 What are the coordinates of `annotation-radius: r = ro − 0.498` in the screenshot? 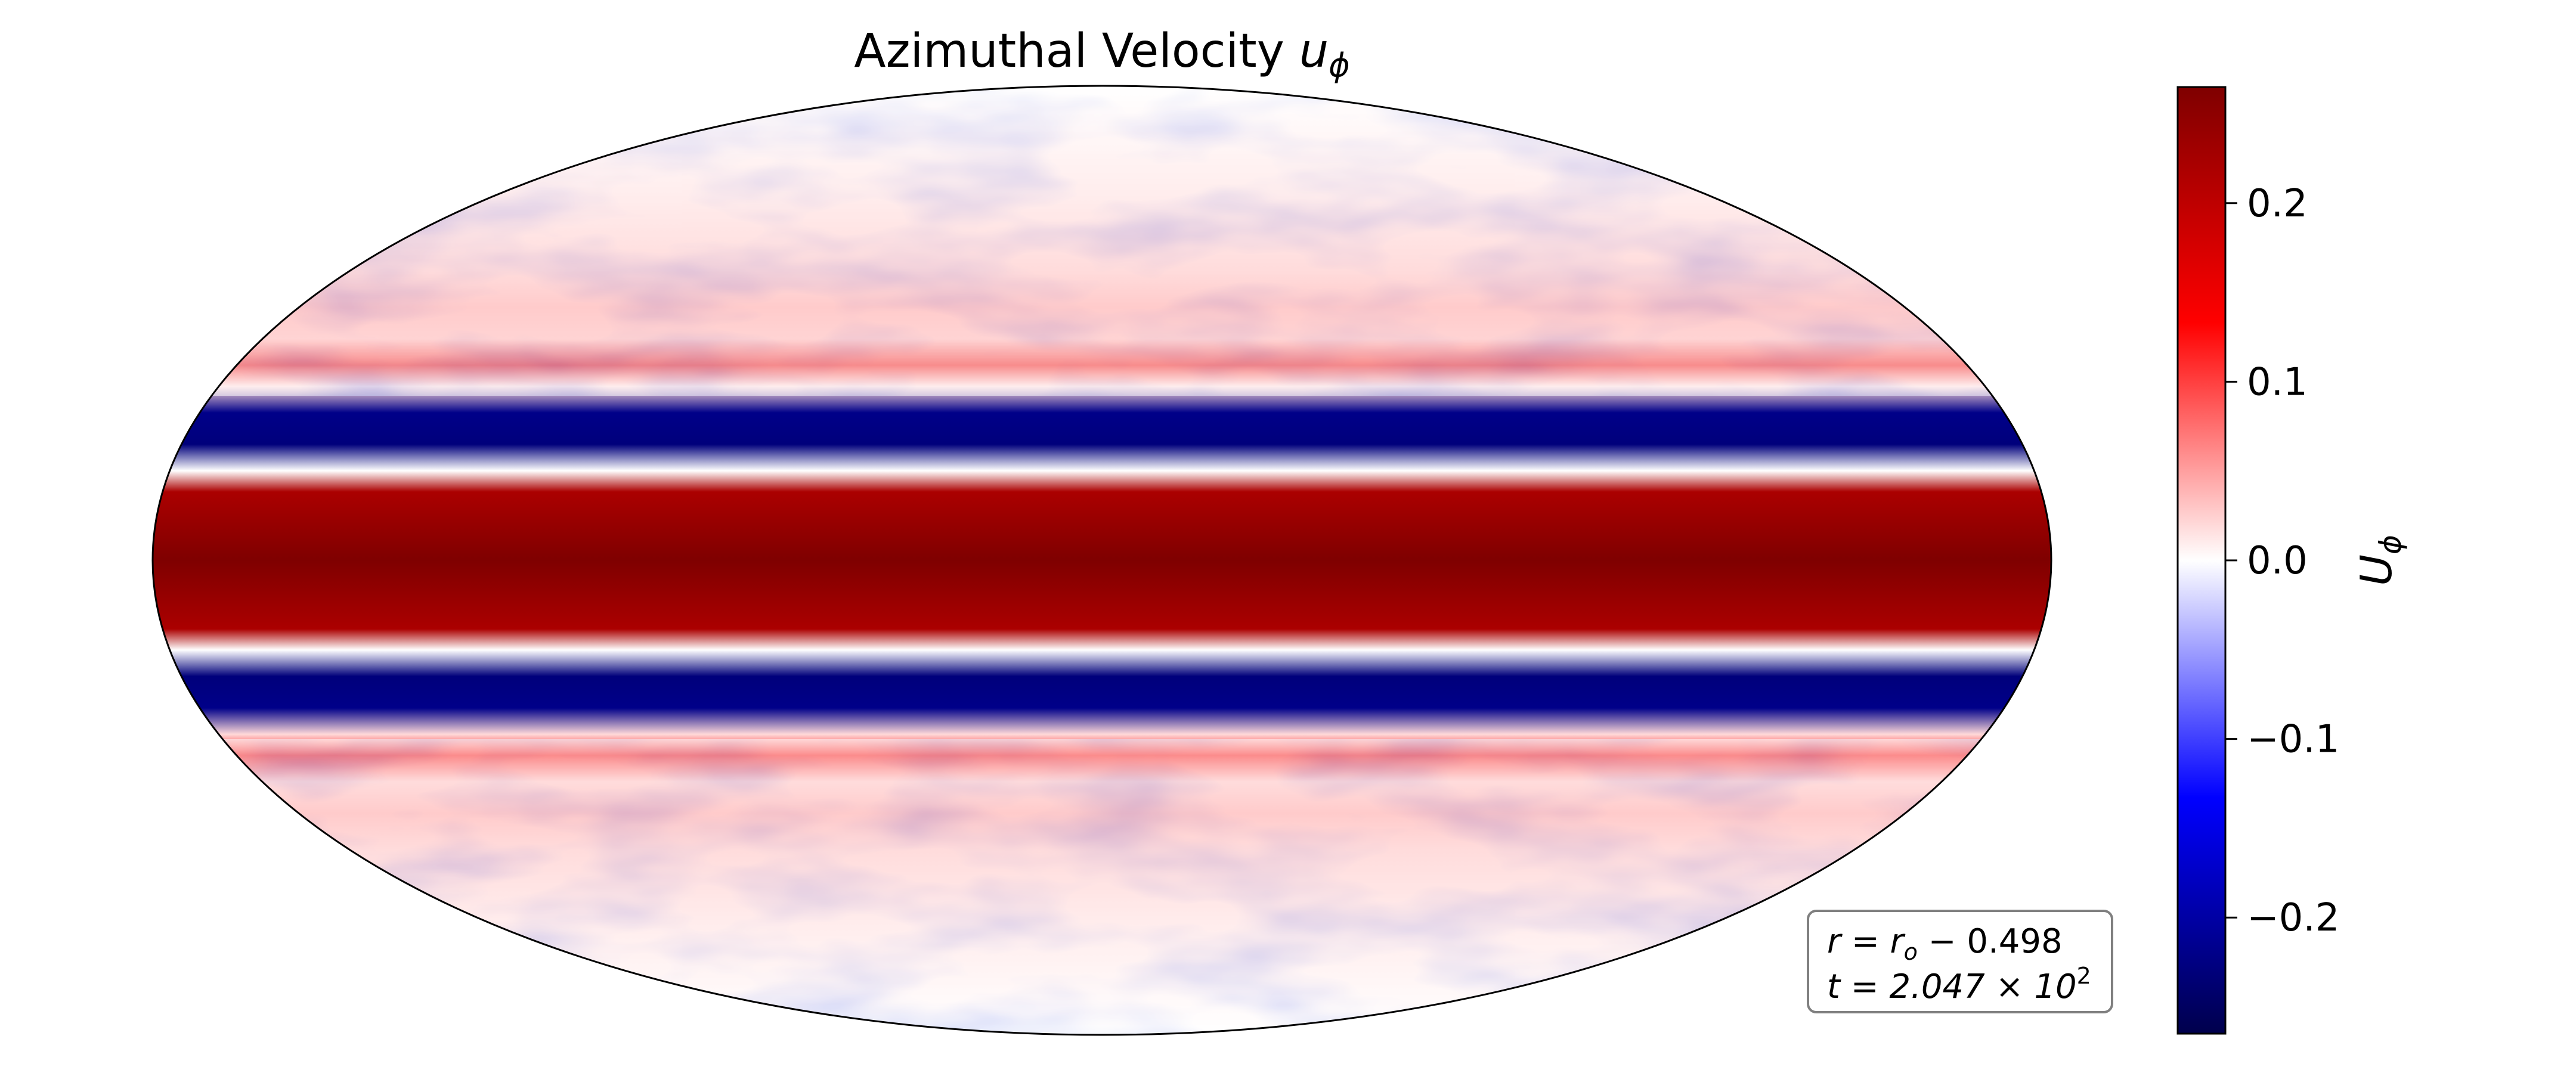 It's located at (1945, 943).